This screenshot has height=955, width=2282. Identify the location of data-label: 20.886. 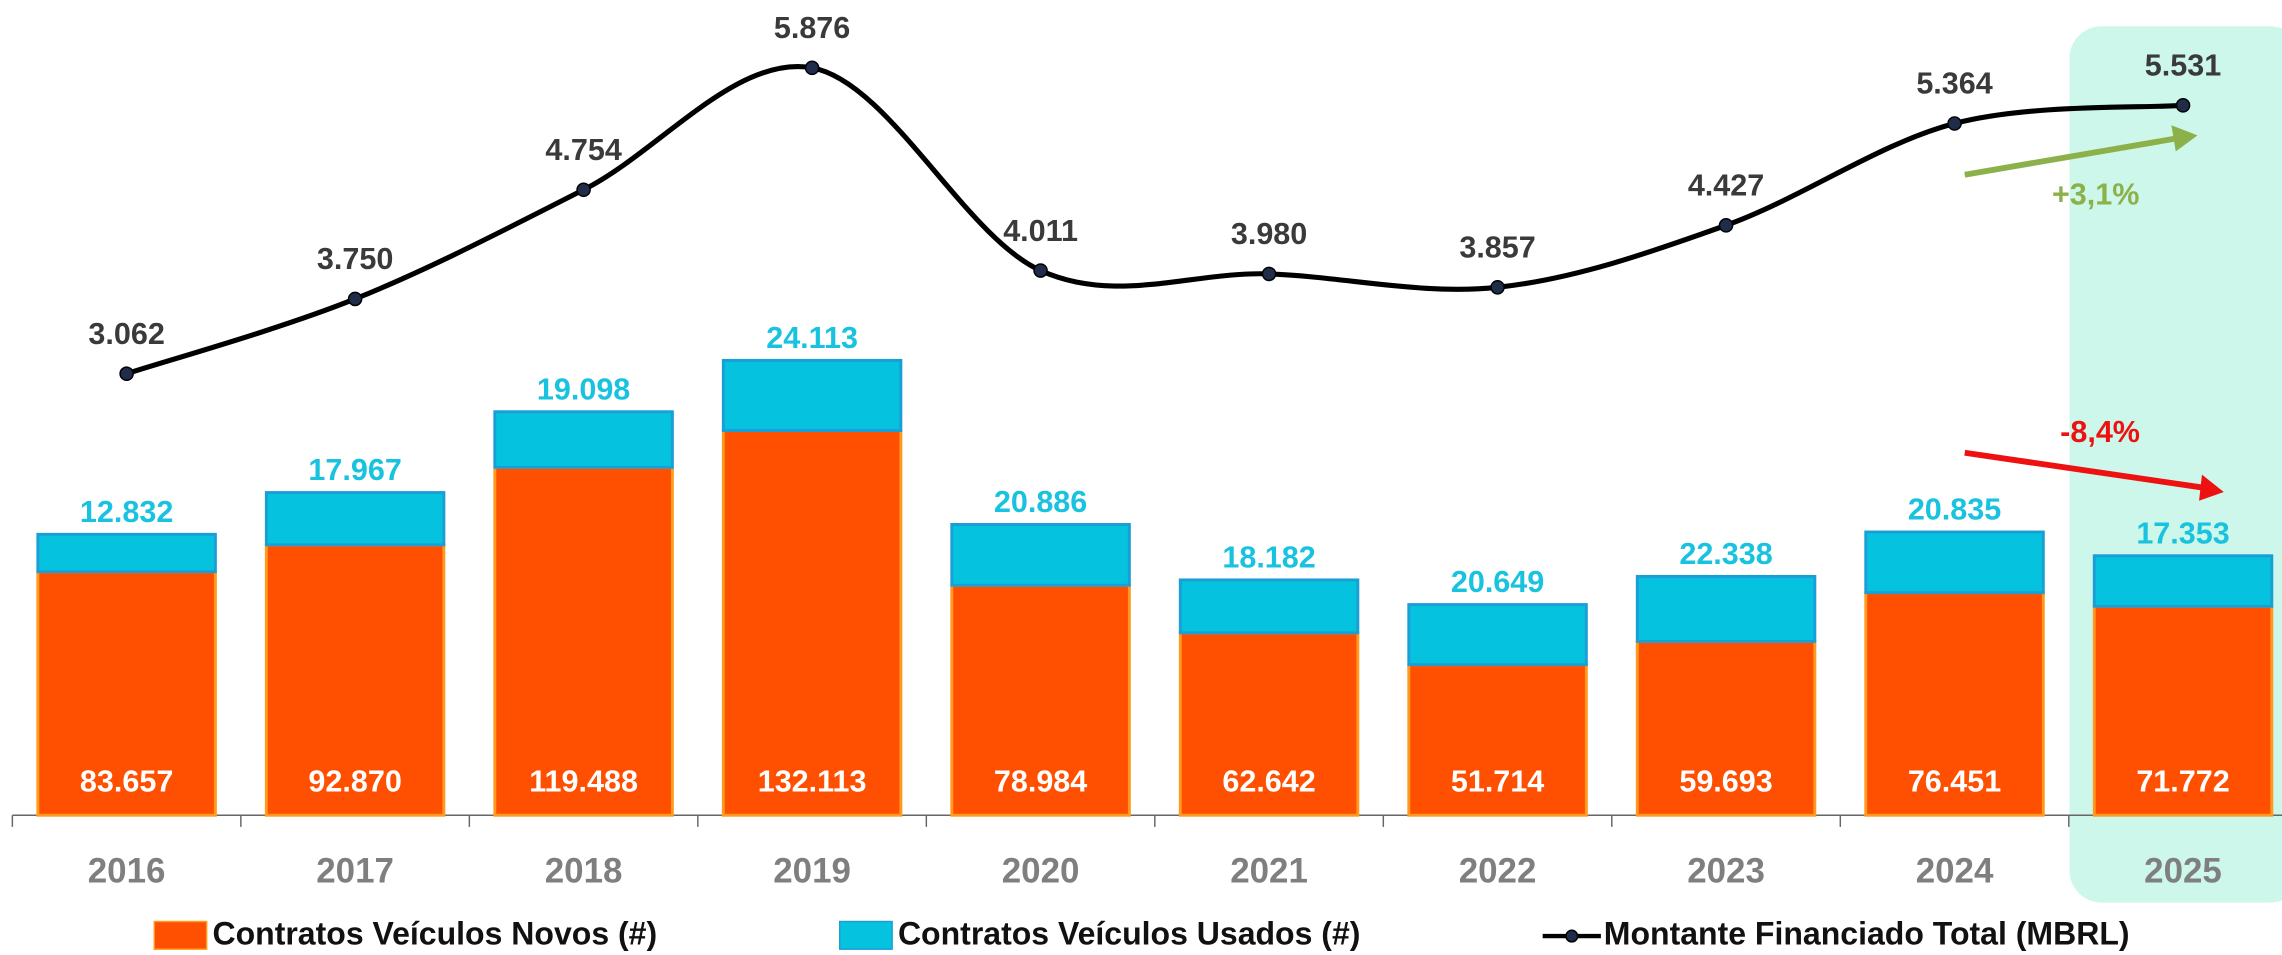
(1040, 502).